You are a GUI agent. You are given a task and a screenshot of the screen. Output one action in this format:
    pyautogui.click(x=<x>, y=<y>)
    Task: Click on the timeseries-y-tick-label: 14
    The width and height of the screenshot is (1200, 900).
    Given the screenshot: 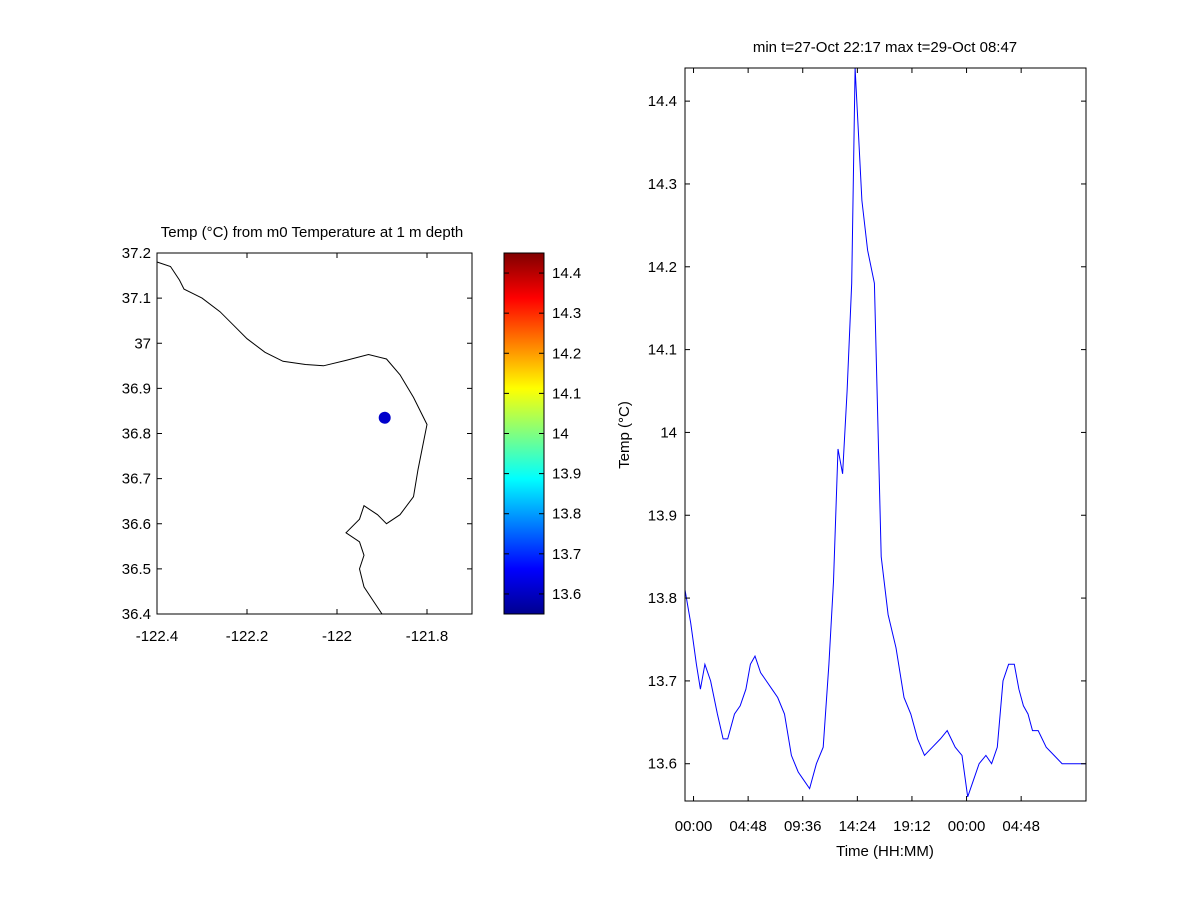 What is the action you would take?
    pyautogui.click(x=668, y=432)
    